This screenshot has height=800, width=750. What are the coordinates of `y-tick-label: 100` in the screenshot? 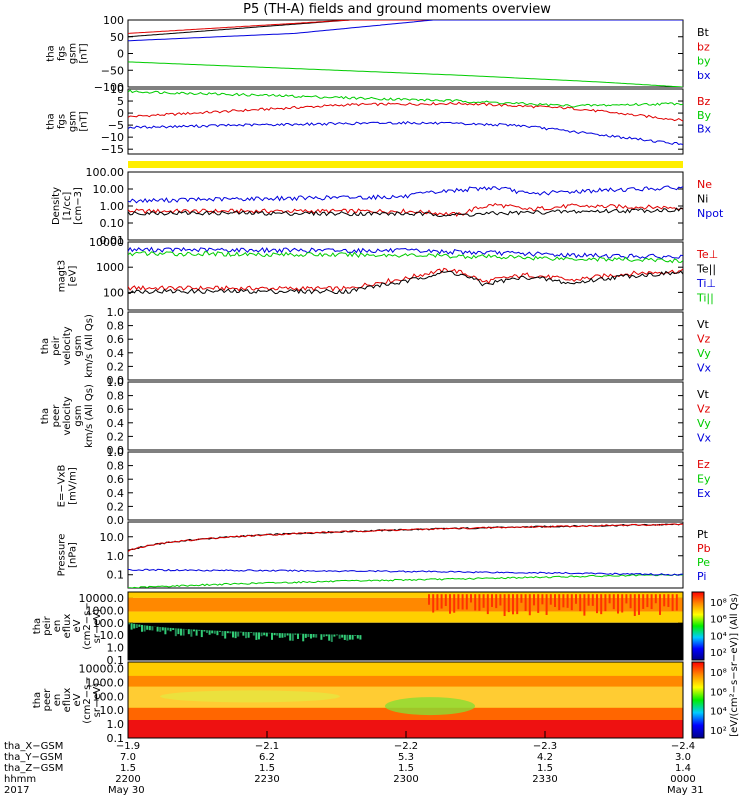 It's located at (113, 292).